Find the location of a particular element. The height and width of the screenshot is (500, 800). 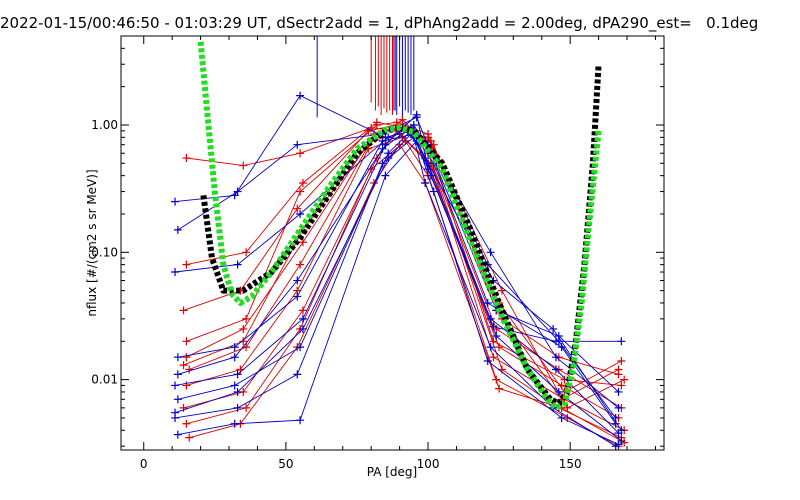

x-axis-label: PA [deg] is located at coordinates (392, 472).